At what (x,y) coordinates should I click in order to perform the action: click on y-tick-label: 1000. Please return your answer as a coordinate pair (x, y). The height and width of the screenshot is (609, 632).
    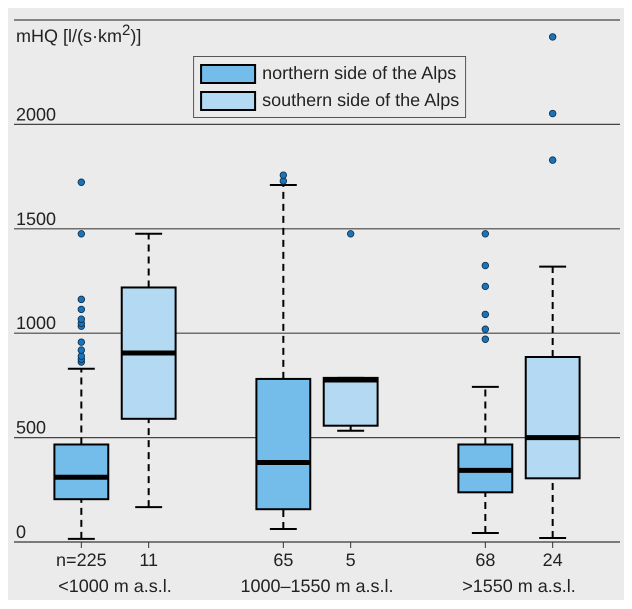
    Looking at the image, I should click on (36, 323).